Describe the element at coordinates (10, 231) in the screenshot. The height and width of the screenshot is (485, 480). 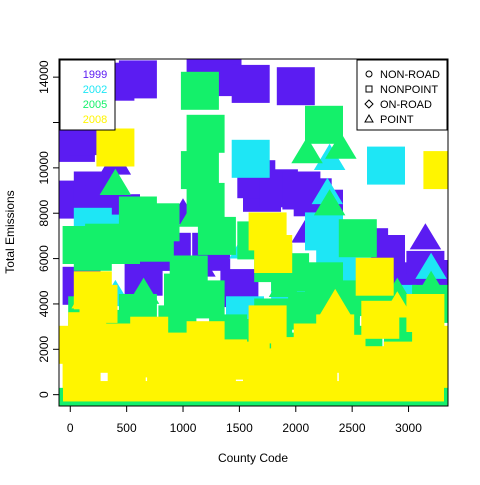
I see `y-axis-title: Total Emissions` at that location.